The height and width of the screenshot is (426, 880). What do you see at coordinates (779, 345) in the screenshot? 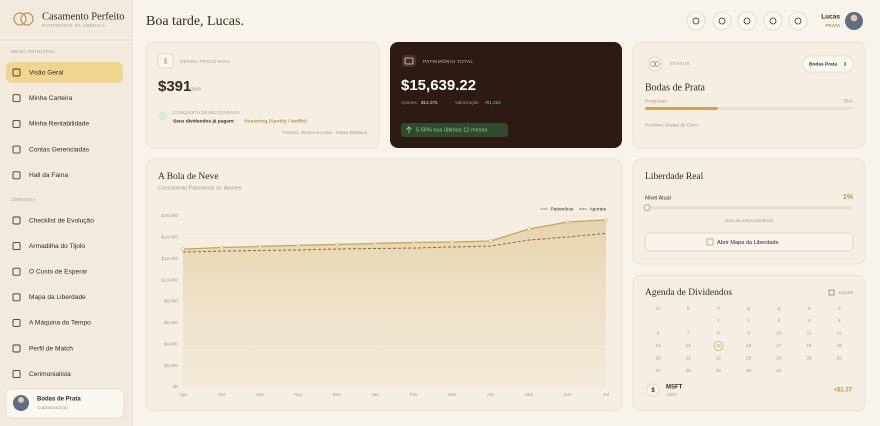
I see `day: 17` at bounding box center [779, 345].